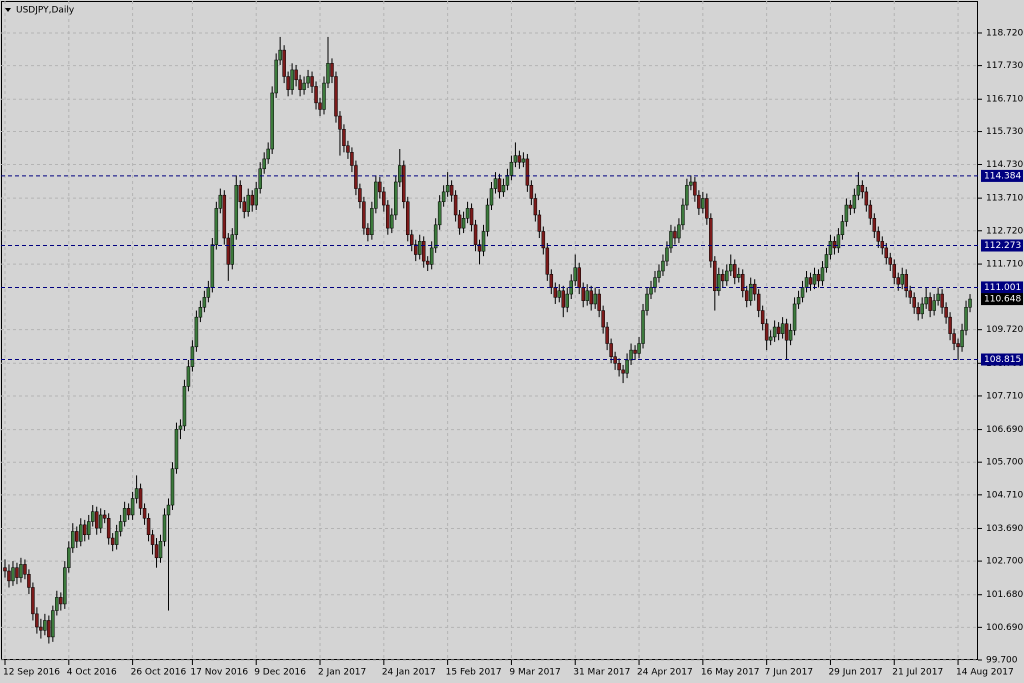 This screenshot has height=683, width=1024. I want to click on y-tick-label: 112.720, so click(1004, 231).